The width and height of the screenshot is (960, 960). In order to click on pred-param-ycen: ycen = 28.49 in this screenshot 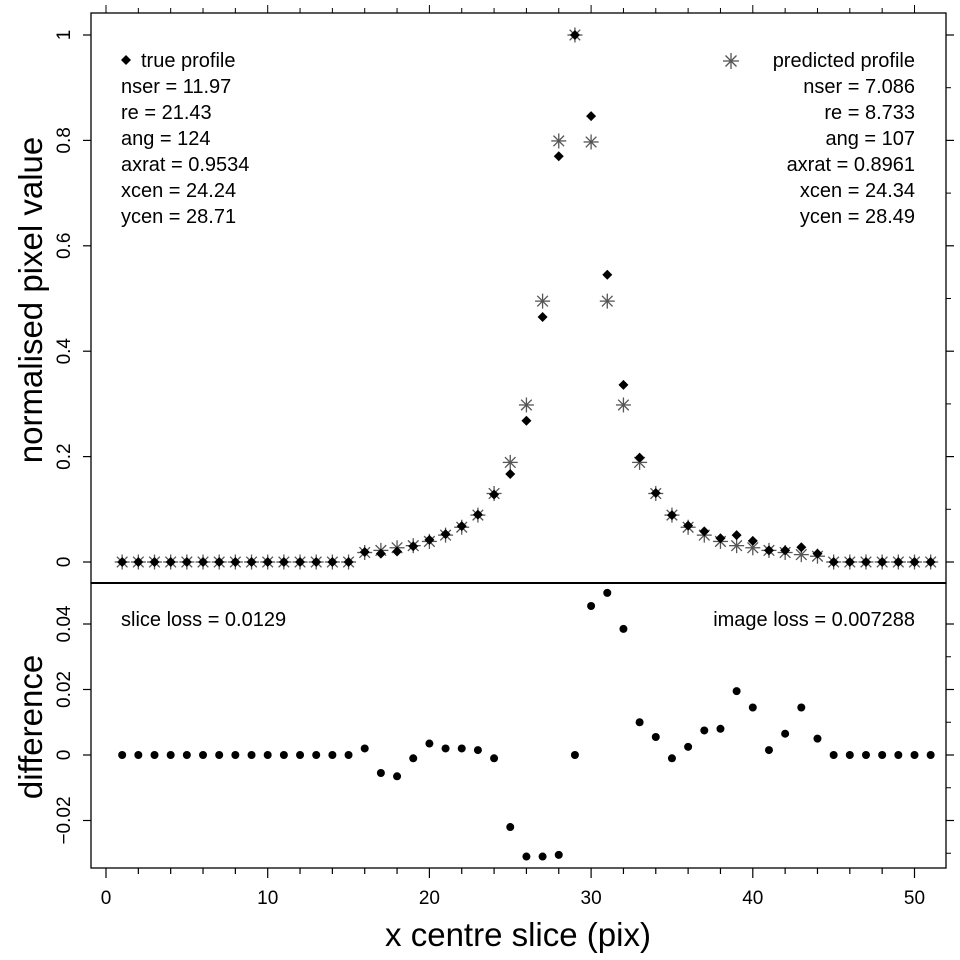, I will do `click(857, 217)`.